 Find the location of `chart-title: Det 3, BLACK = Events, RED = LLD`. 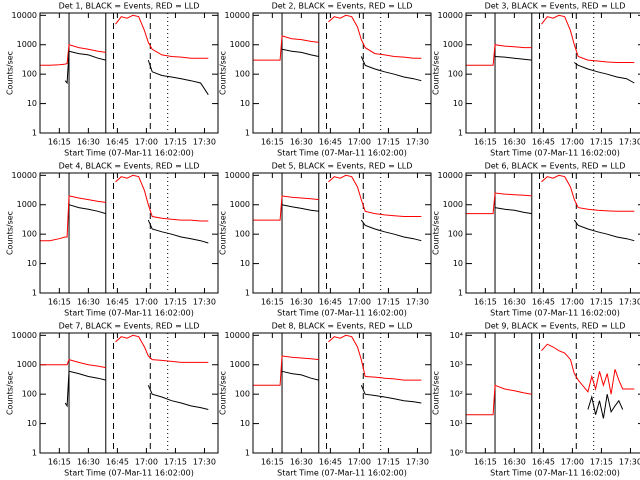

chart-title: Det 3, BLACK = Events, RED = LLD is located at coordinates (555, 6).